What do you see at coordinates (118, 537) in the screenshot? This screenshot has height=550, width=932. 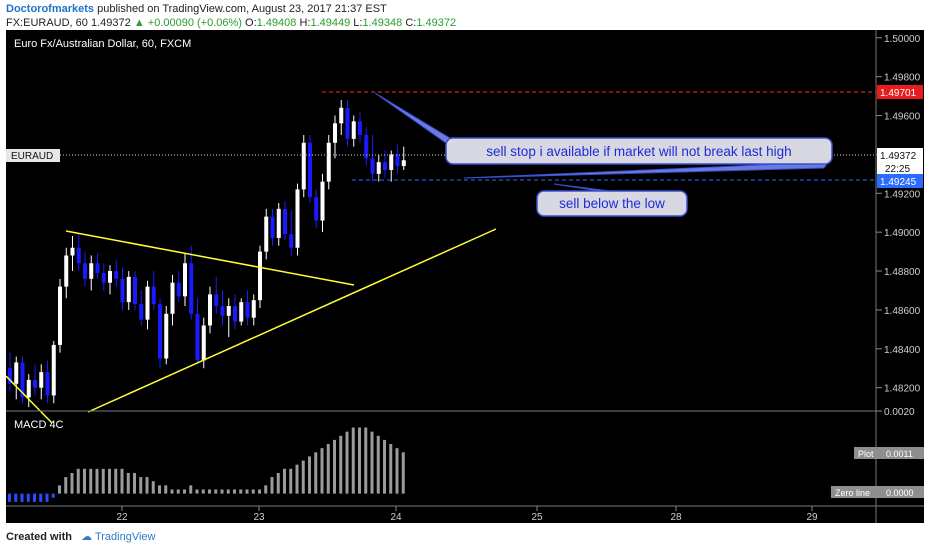 I see `tradingview-logo: ☁ TradingView` at bounding box center [118, 537].